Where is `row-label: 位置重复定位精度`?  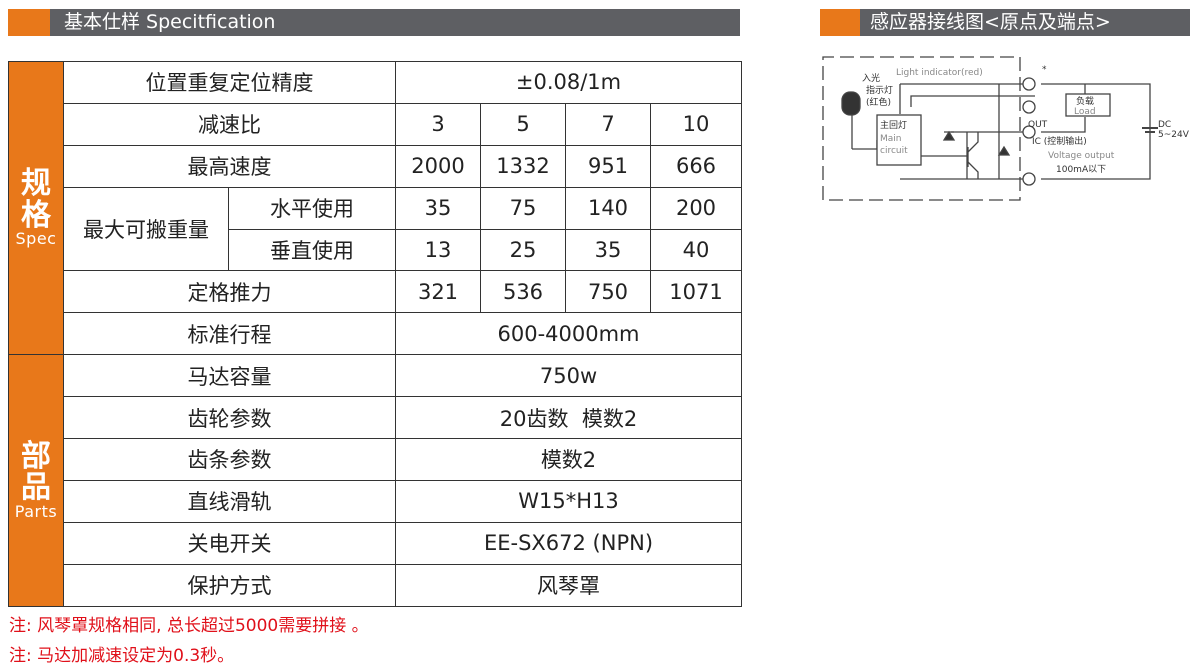 row-label: 位置重复定位精度 is located at coordinates (229, 82).